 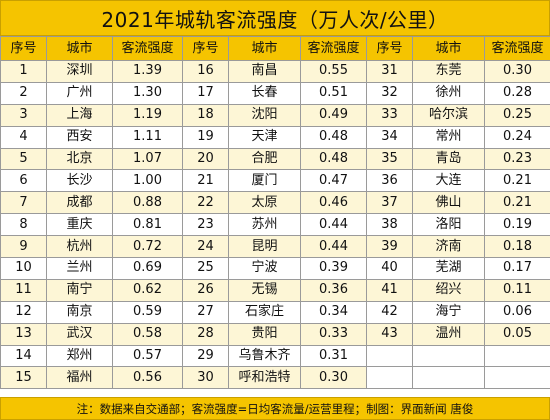 What do you see at coordinates (23, 159) in the screenshot?
I see `rank-cell: 5` at bounding box center [23, 159].